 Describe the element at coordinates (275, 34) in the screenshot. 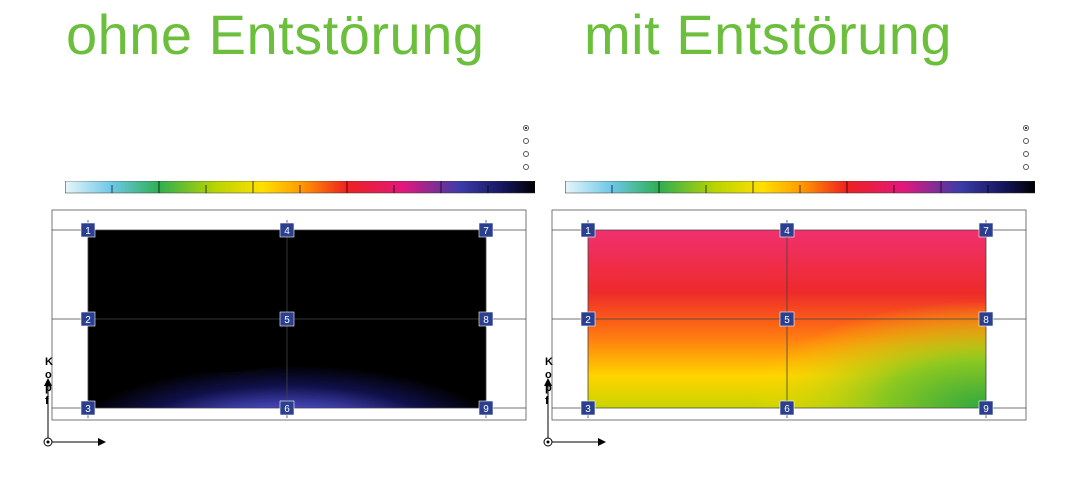

I see `heading-without: ohne Entstörung` at that location.